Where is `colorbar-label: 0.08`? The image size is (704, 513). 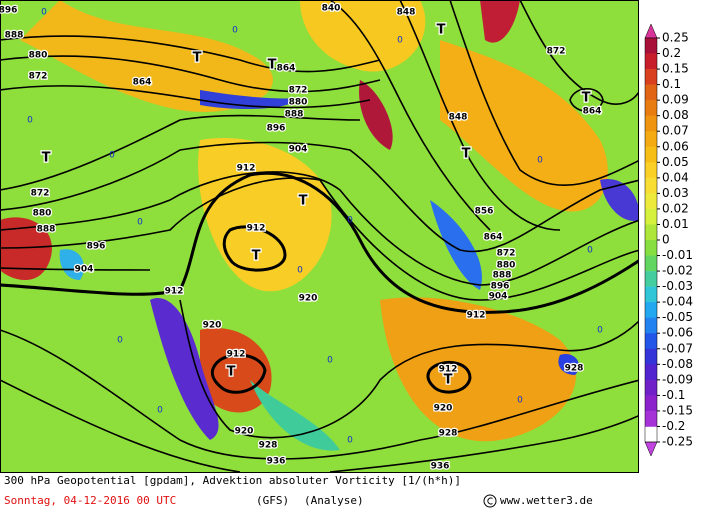
colorbar-label: 0.08 is located at coordinates (675, 115).